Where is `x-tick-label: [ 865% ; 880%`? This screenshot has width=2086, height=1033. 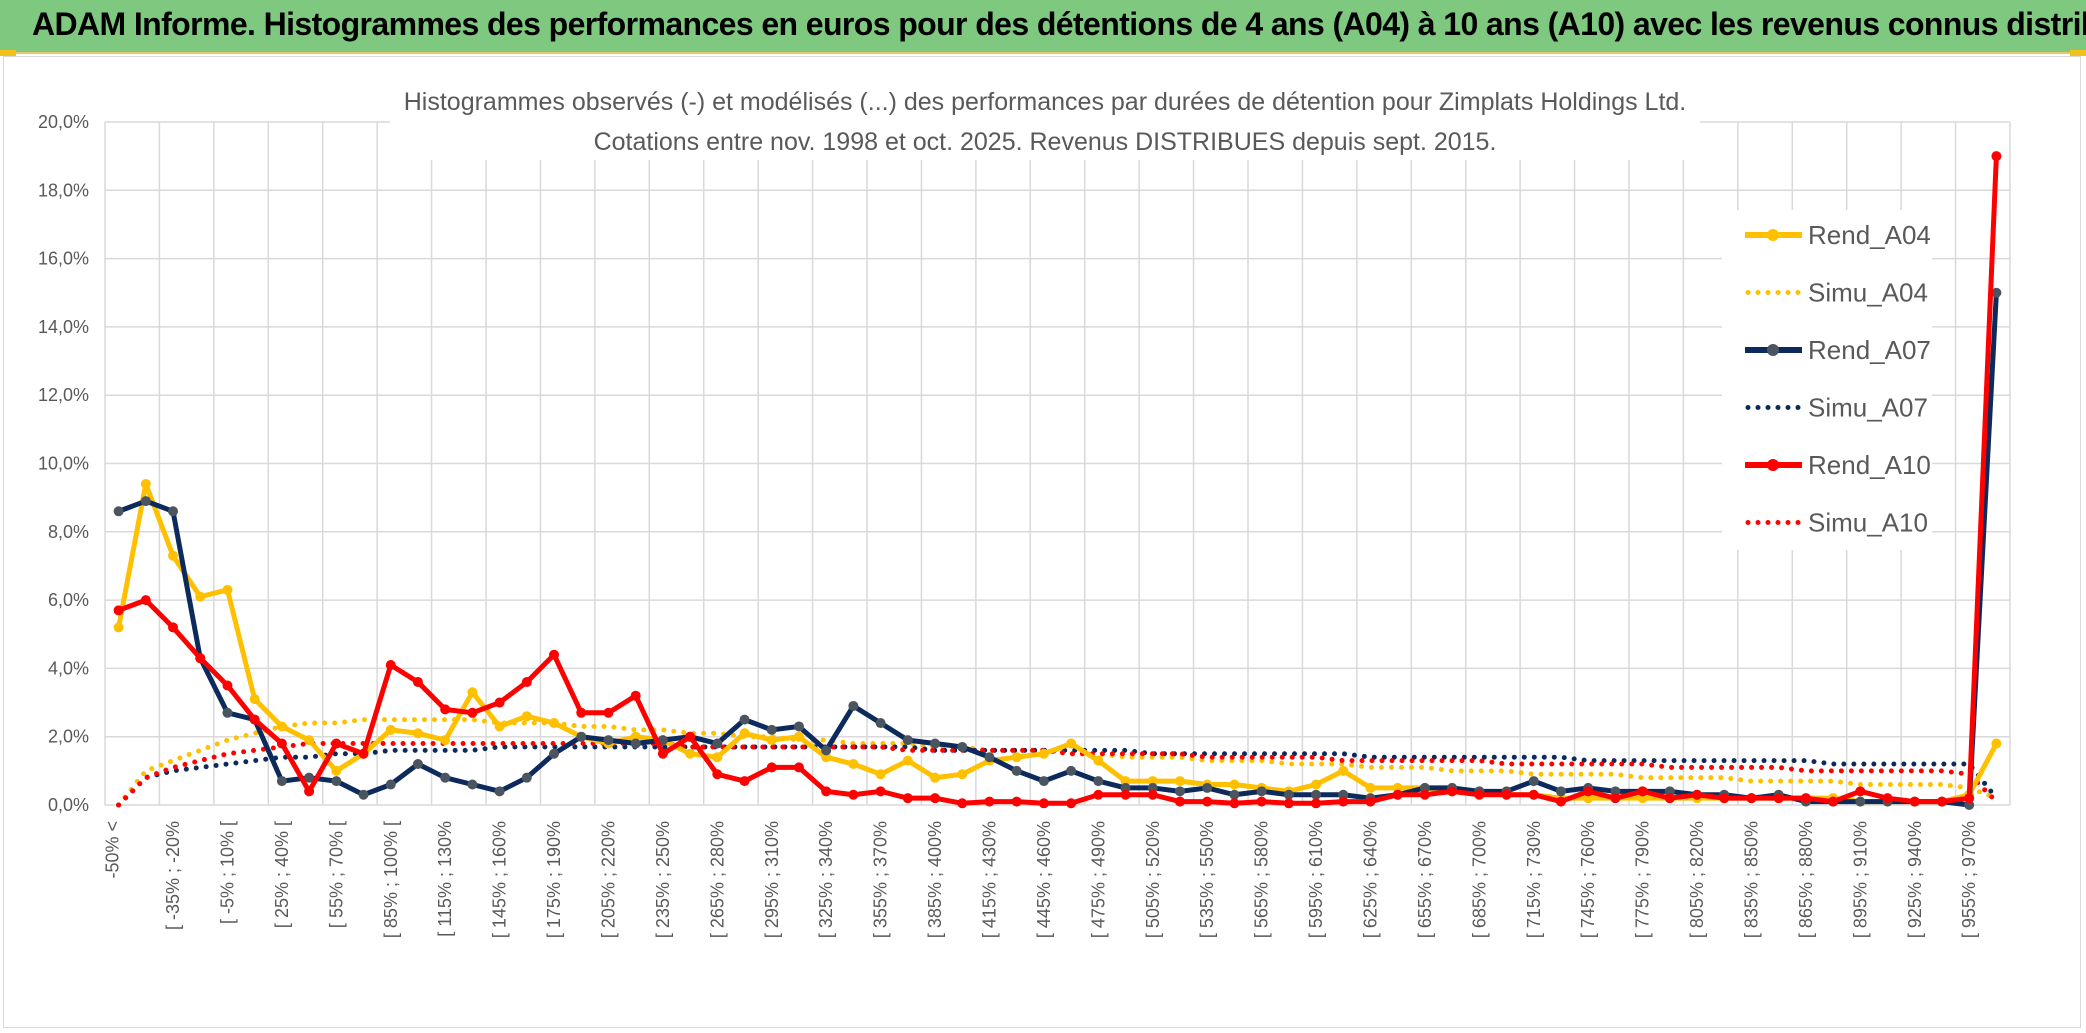 x-tick-label: [ 865% ; 880% is located at coordinates (1806, 879).